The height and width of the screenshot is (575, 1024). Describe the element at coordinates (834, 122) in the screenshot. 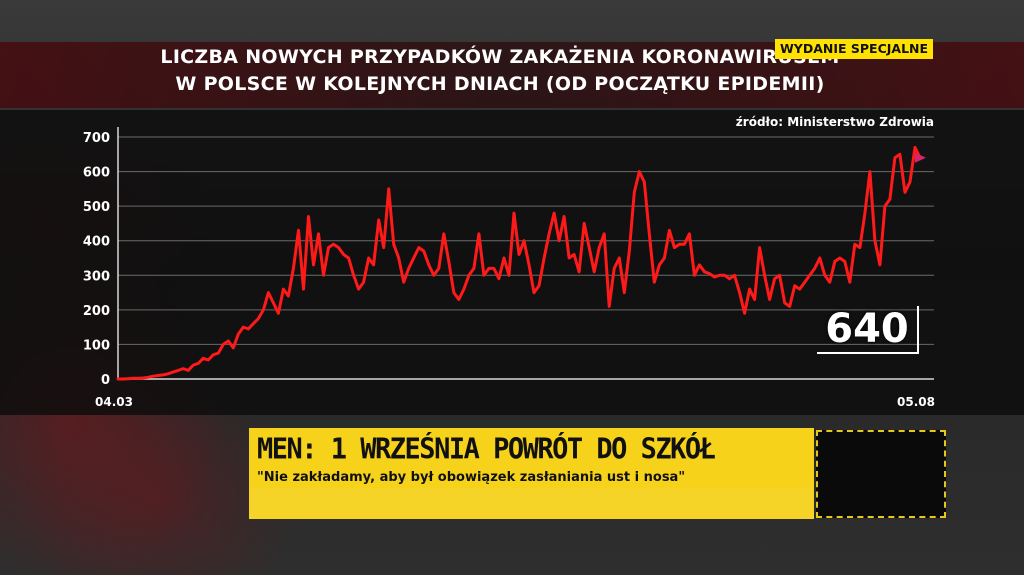

I see `source-label: źródło: Ministerstwo Zdrowia` at that location.